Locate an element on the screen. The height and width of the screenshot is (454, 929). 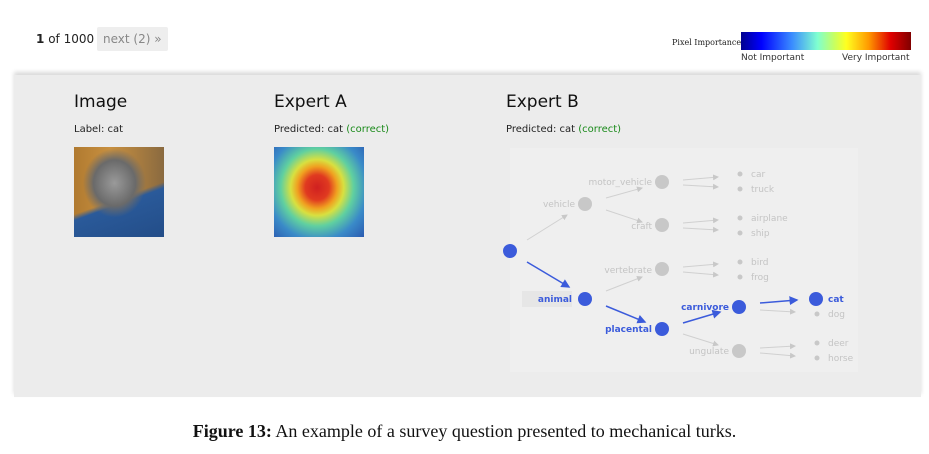
label-carnivore: carnivore is located at coordinates (705, 308).